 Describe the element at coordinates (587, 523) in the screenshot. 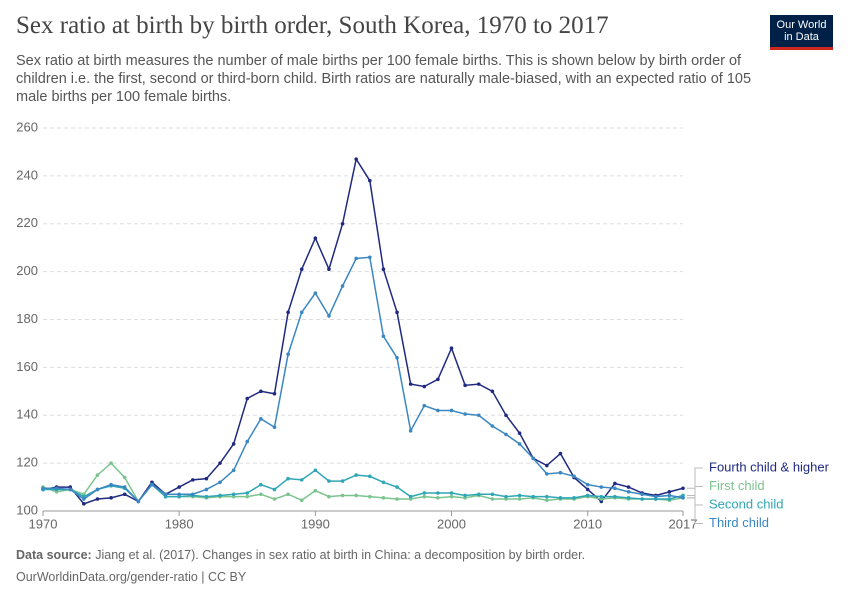

I see `x-tick-label: 2010` at that location.